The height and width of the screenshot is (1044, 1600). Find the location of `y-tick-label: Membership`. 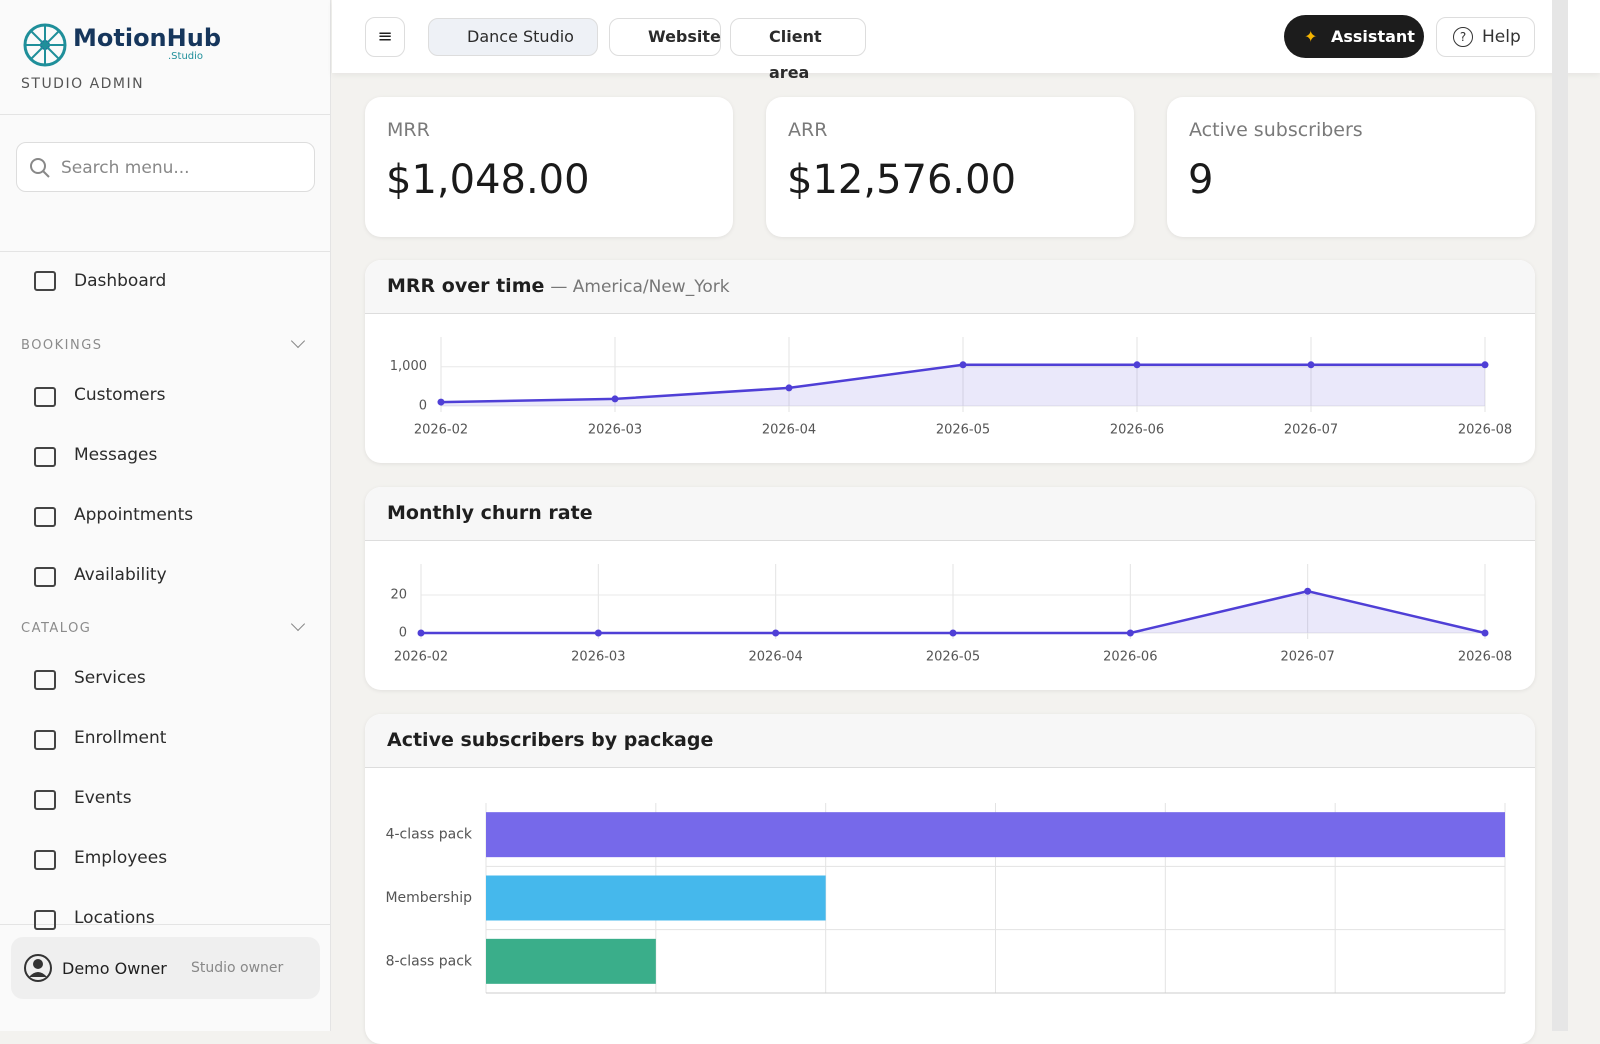

y-tick-label: Membership is located at coordinates (428, 898).